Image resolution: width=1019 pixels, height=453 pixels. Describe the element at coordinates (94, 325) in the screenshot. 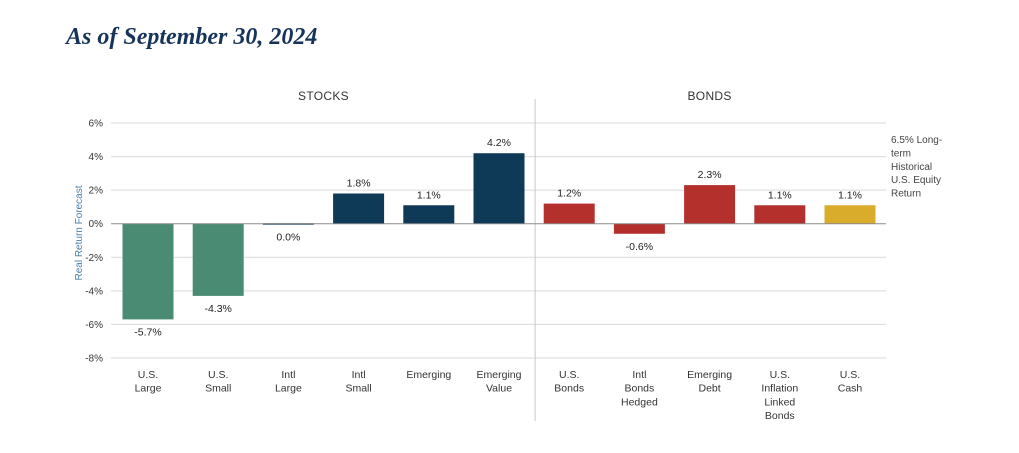

I see `y-tick-label: -6%` at that location.